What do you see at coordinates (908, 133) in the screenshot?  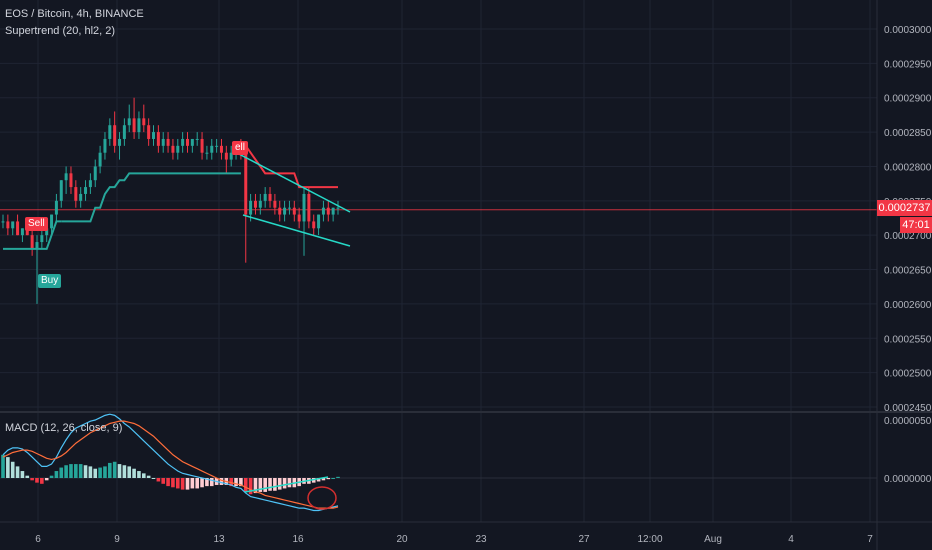 I see `price-tick-label: 0.0002850` at bounding box center [908, 133].